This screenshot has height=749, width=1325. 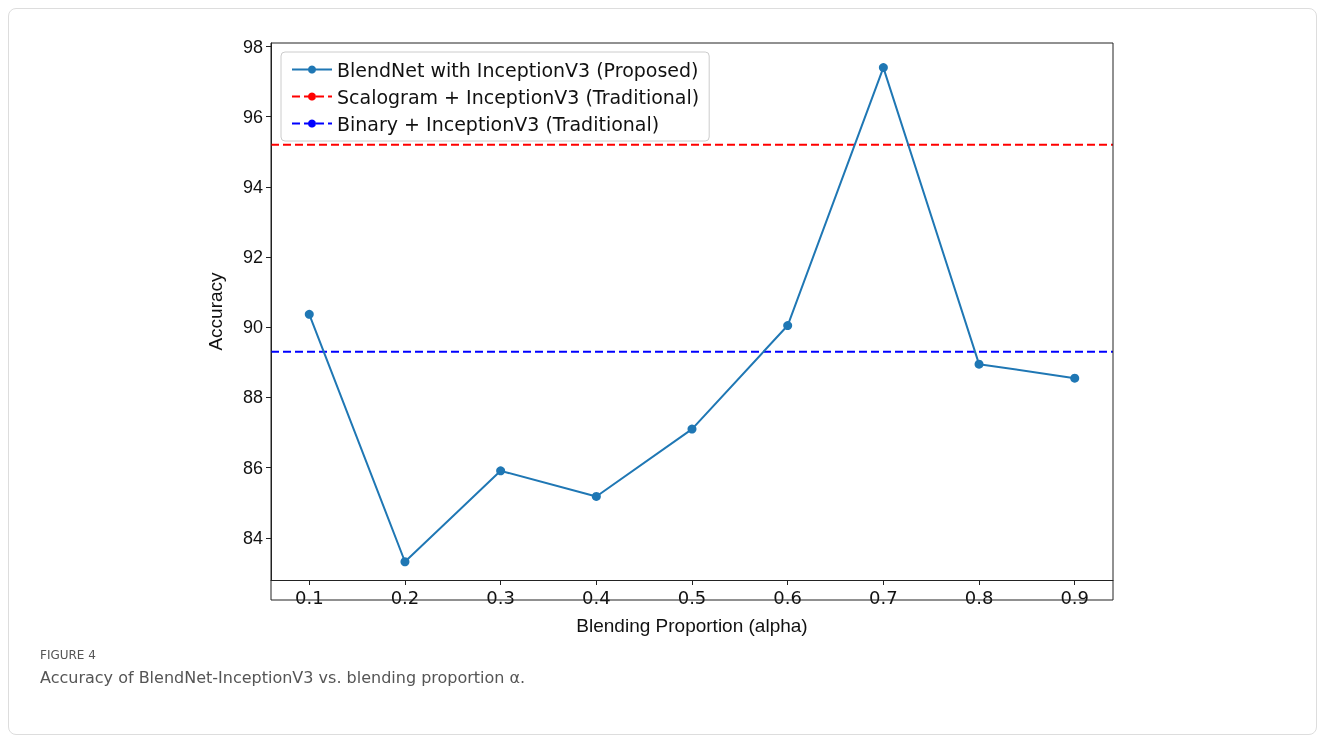 I want to click on x-tick-label: 0.8, so click(x=979, y=597).